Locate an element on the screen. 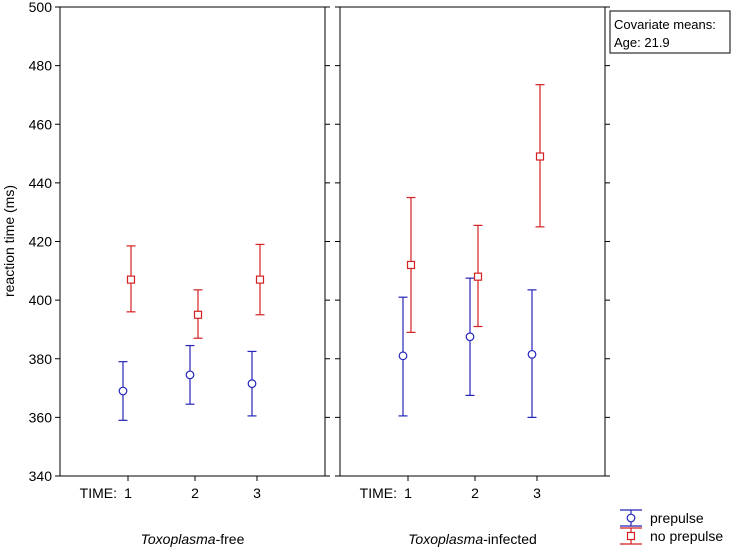 The width and height of the screenshot is (735, 550). legend-label: no prepulse is located at coordinates (686, 536).